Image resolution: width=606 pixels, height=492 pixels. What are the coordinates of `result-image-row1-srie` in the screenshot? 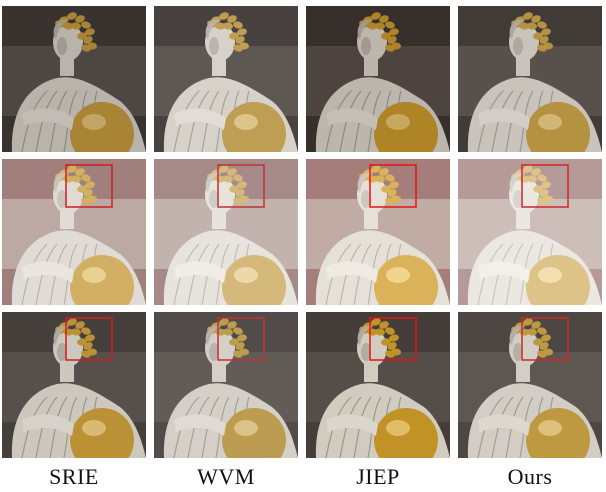 It's located at (74, 79).